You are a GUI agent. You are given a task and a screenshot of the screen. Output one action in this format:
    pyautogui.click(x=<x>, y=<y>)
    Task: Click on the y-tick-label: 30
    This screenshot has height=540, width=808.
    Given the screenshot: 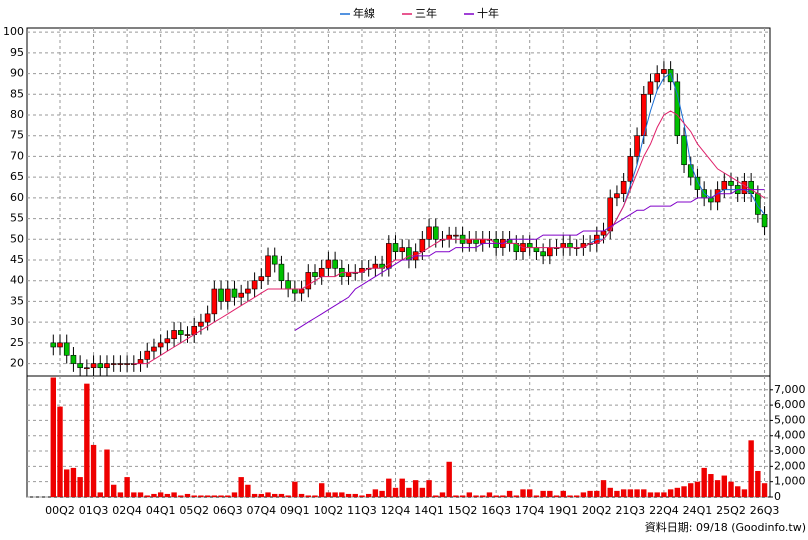 What is the action you would take?
    pyautogui.click(x=17, y=321)
    